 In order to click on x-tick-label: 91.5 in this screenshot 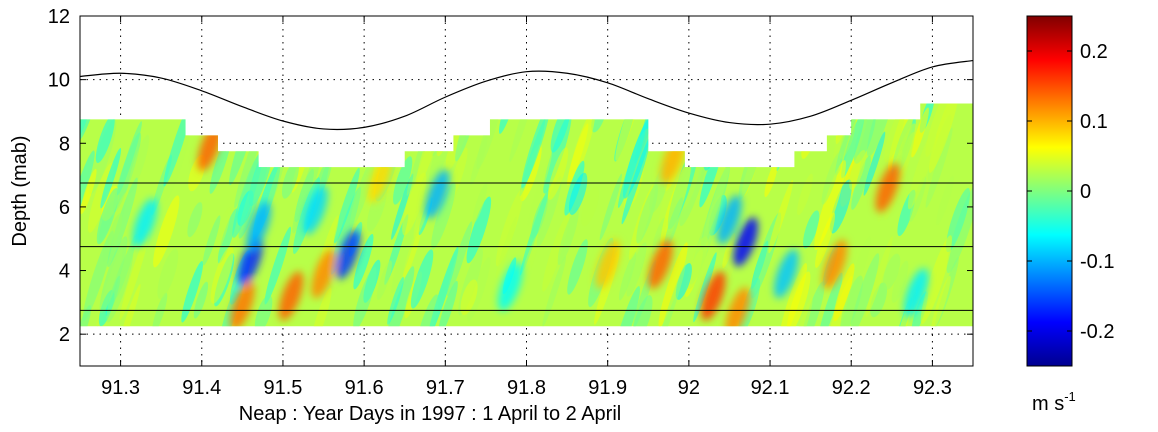, I will do `click(282, 388)`.